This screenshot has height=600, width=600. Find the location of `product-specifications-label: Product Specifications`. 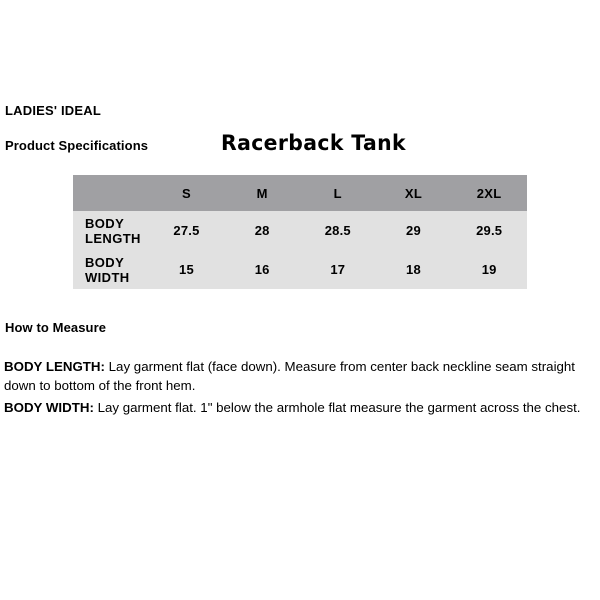

product-specifications-label: Product Specifications is located at coordinates (77, 145).